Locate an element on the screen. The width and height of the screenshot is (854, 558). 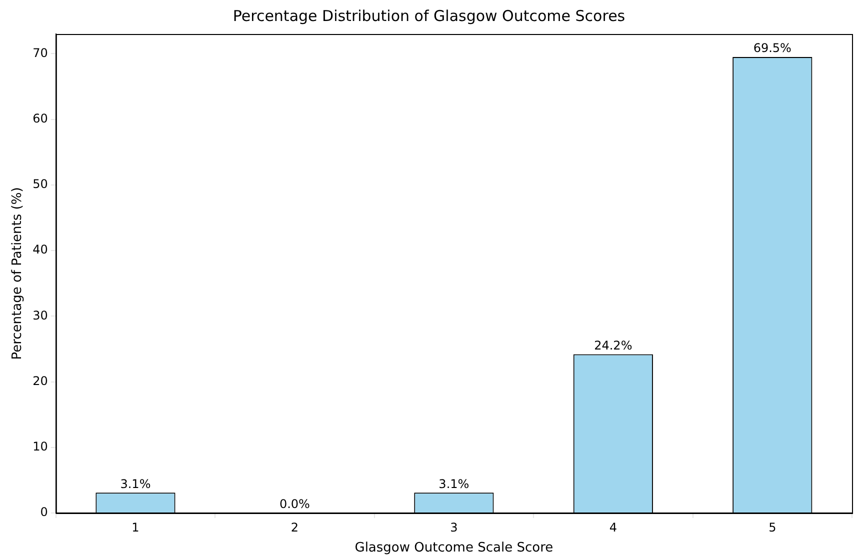
y-tick-label: 20 is located at coordinates (40, 381).